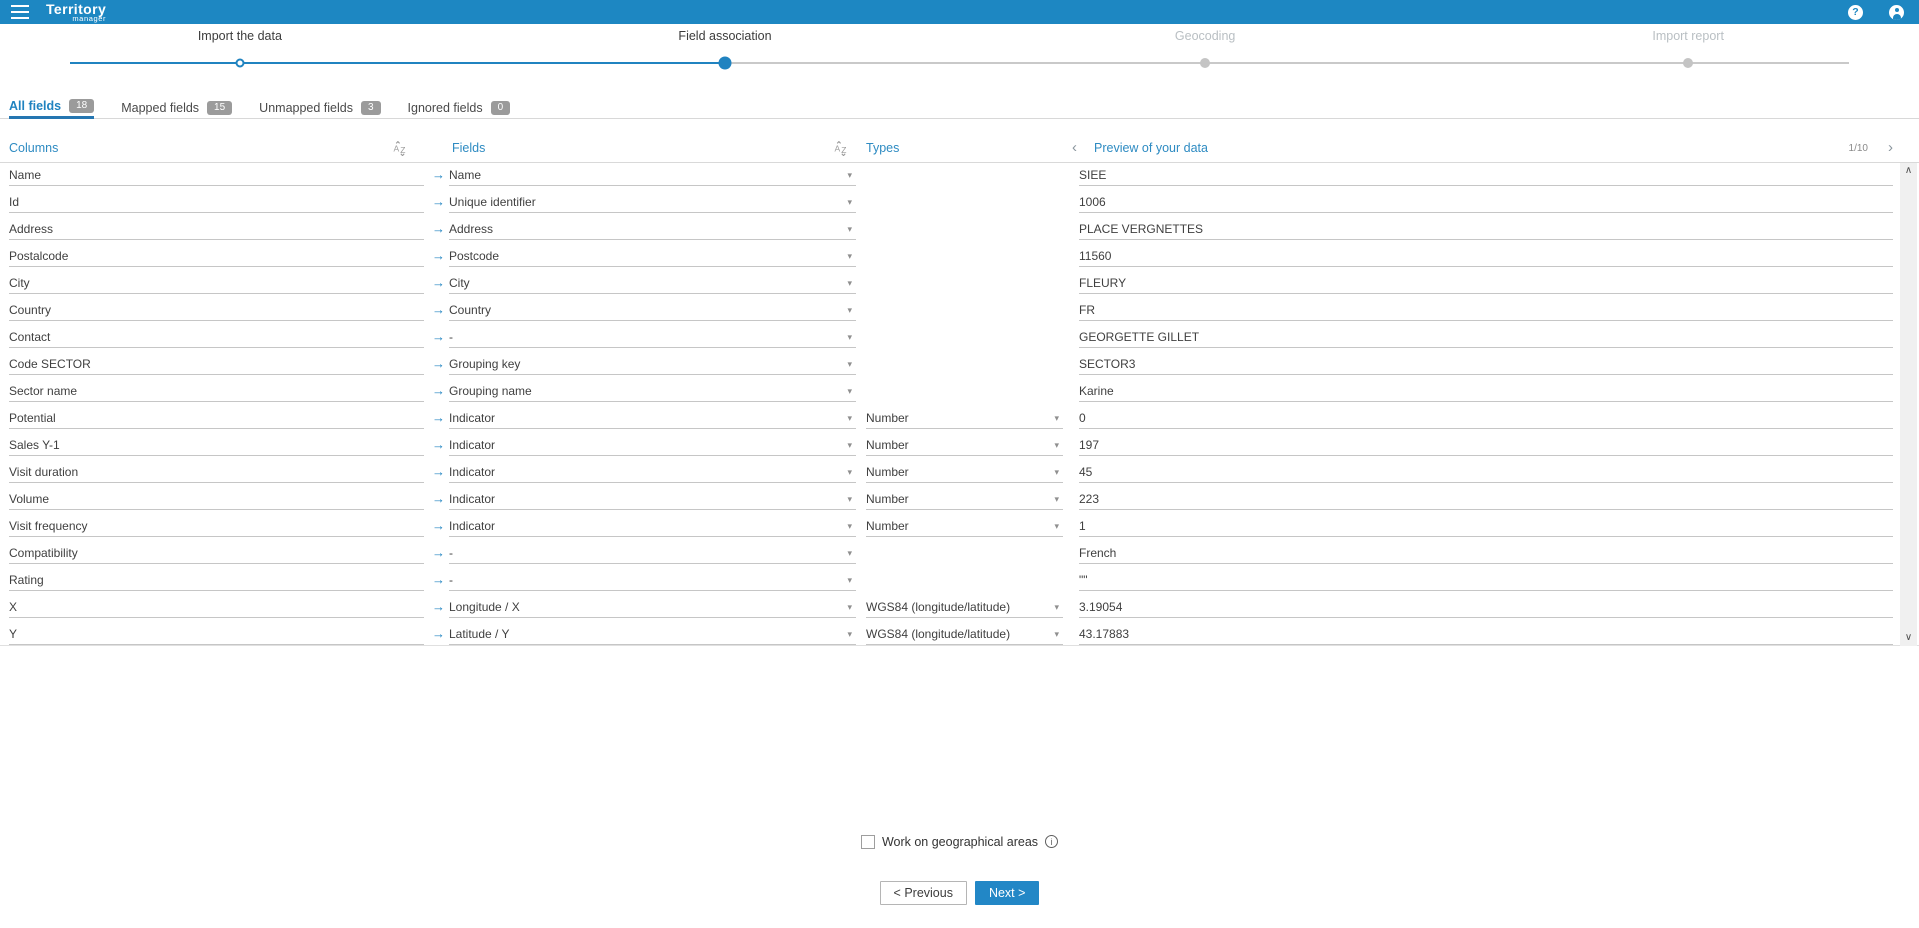 The height and width of the screenshot is (928, 1919). Describe the element at coordinates (960, 841) in the screenshot. I see `checkbox-label: Work on geographical areas` at that location.